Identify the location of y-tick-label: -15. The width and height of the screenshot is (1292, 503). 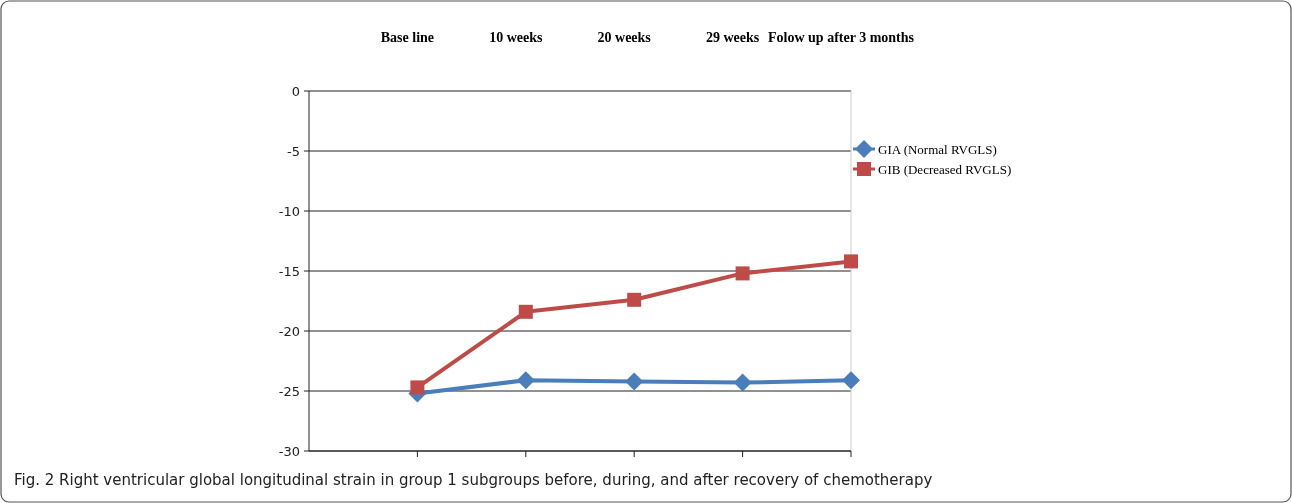
(289, 271).